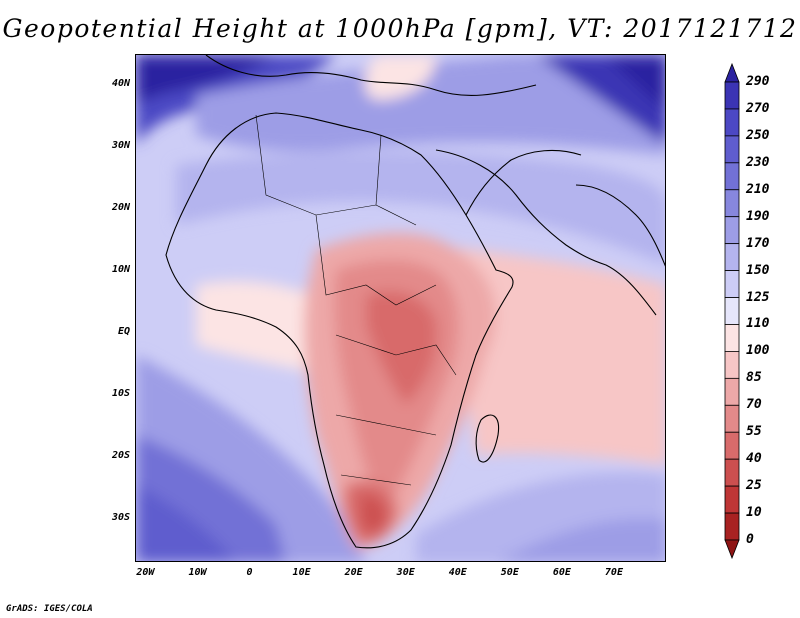 The width and height of the screenshot is (800, 618). I want to click on contour-south-africa-core, so click(373, 513).